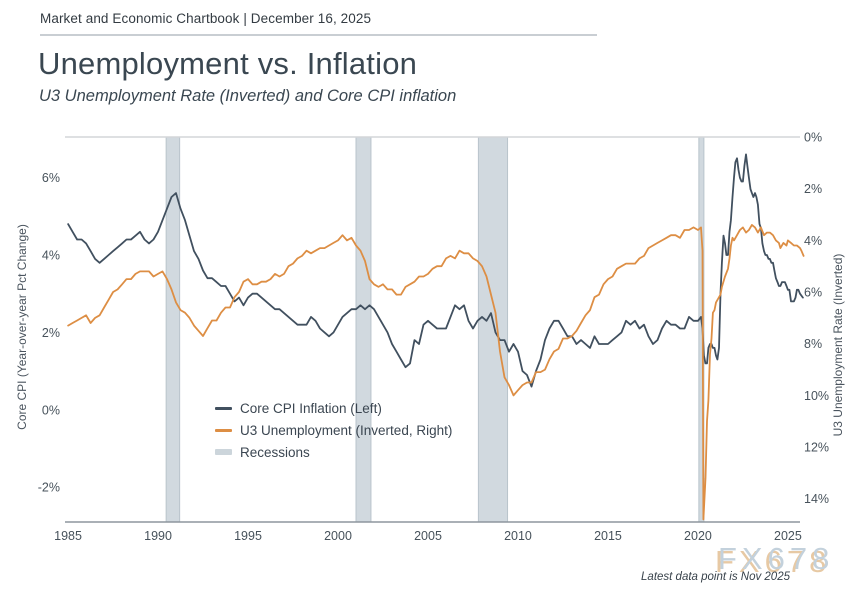 Image resolution: width=858 pixels, height=594 pixels. I want to click on right-axis-tick-label: 12%, so click(816, 448).